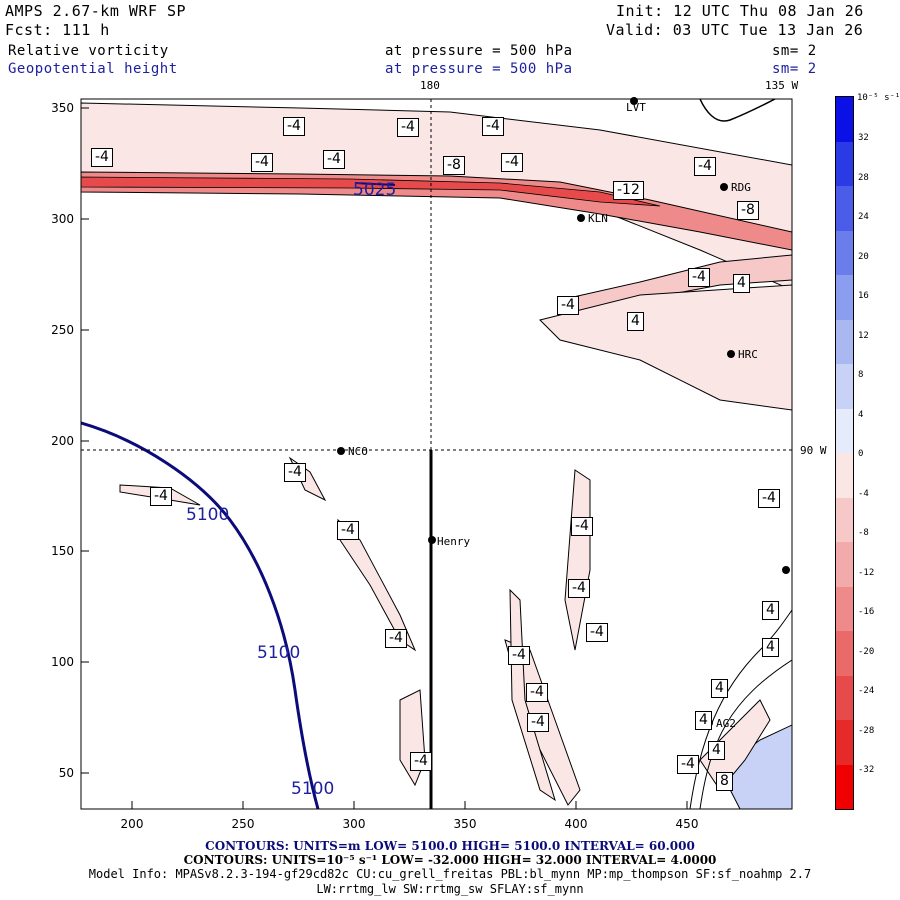  What do you see at coordinates (93, 69) in the screenshot?
I see `field2-name: Geopotential height` at bounding box center [93, 69].